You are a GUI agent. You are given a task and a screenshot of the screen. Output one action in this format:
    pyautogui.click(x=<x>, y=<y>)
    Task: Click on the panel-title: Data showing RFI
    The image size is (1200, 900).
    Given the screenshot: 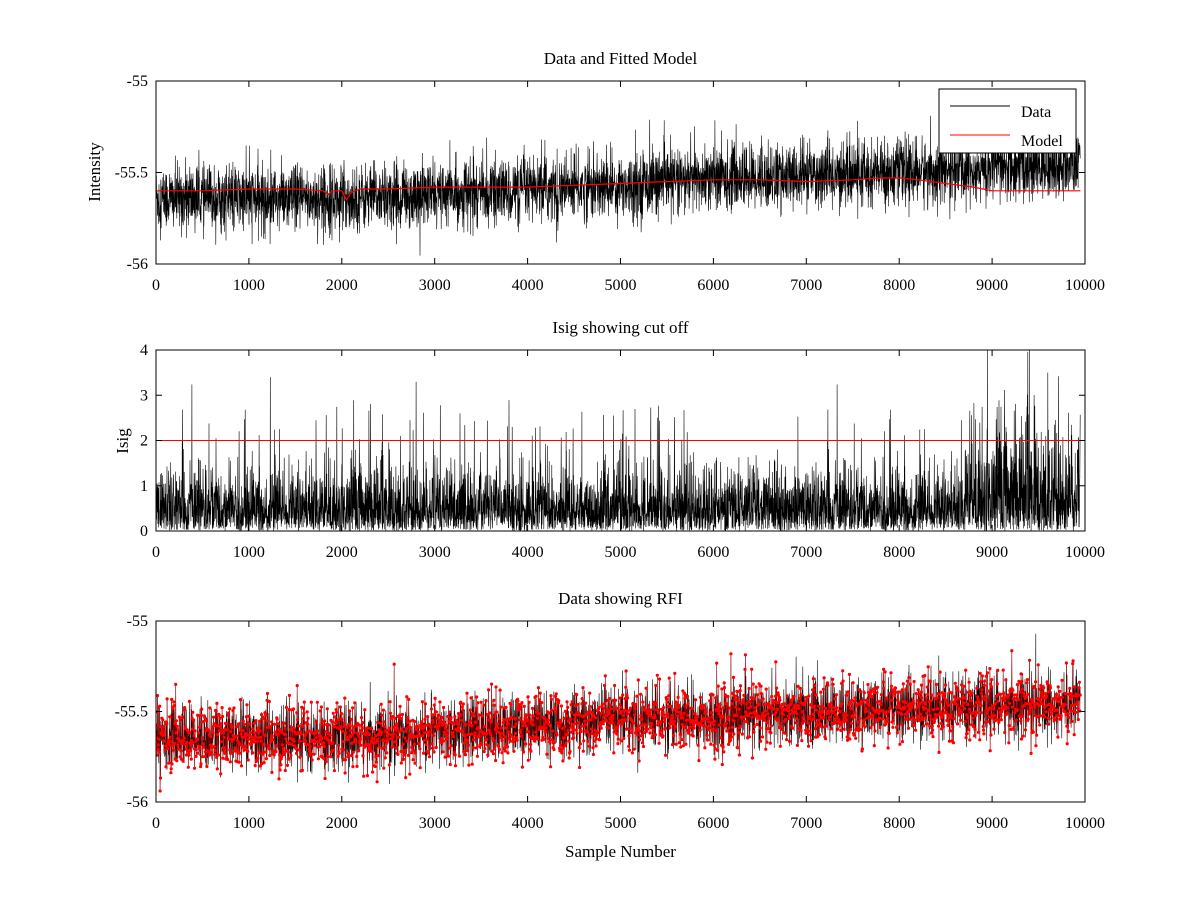 What is the action you would take?
    pyautogui.click(x=620, y=598)
    